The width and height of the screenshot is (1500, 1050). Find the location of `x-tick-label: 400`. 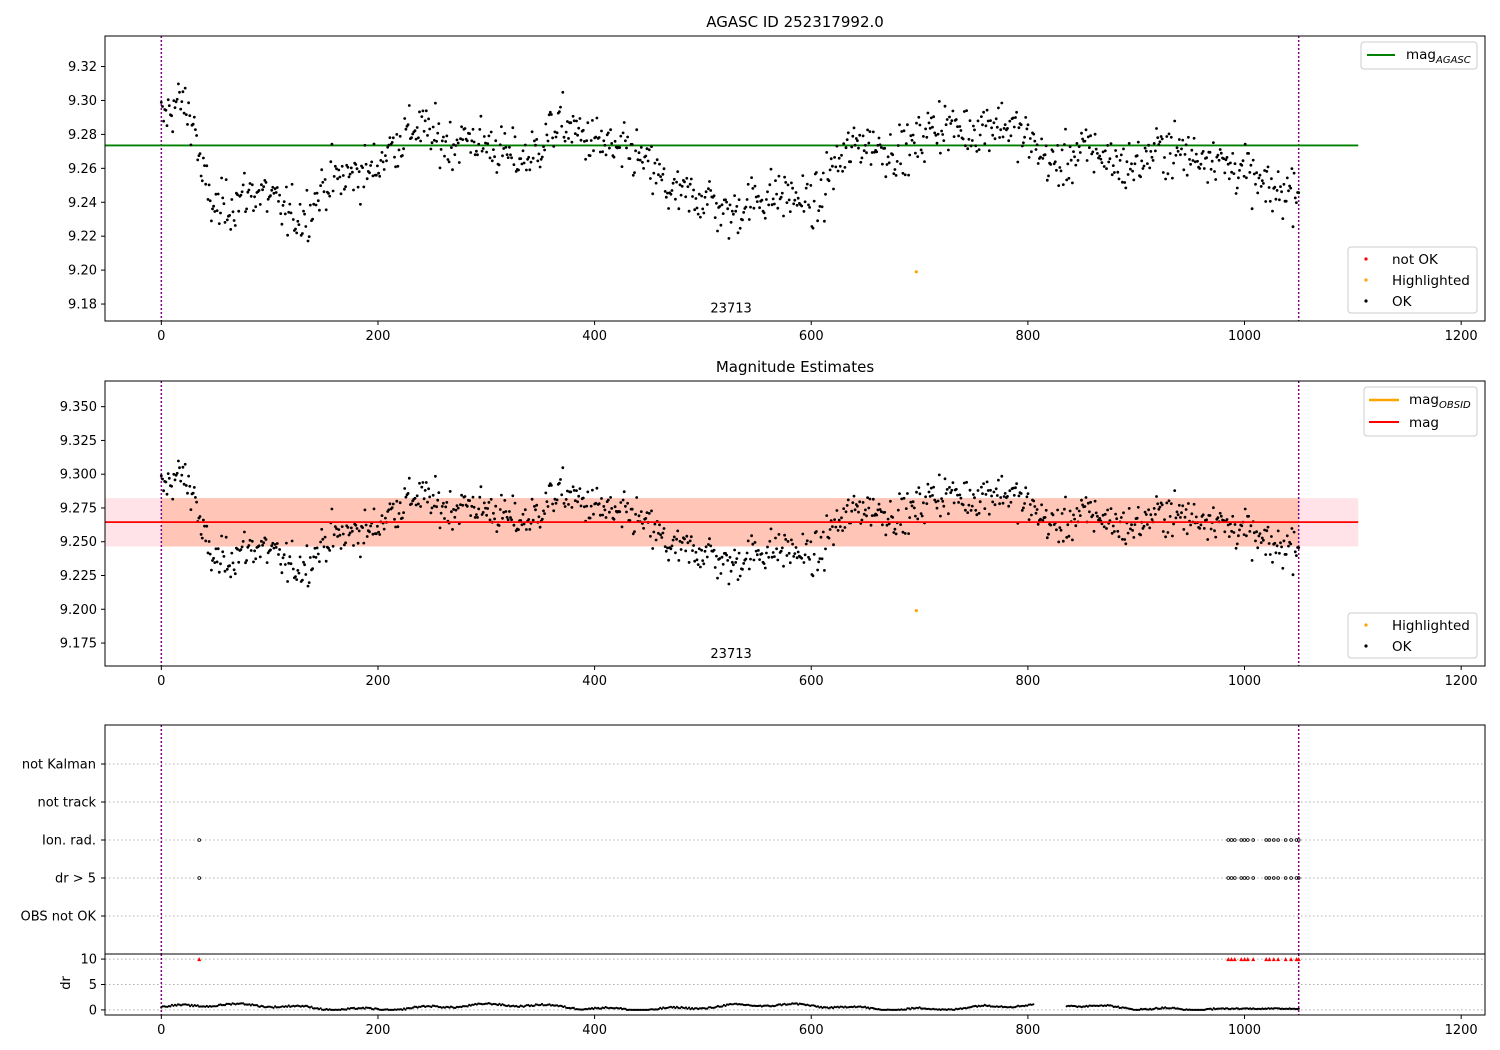

x-tick-label: 400 is located at coordinates (594, 681).